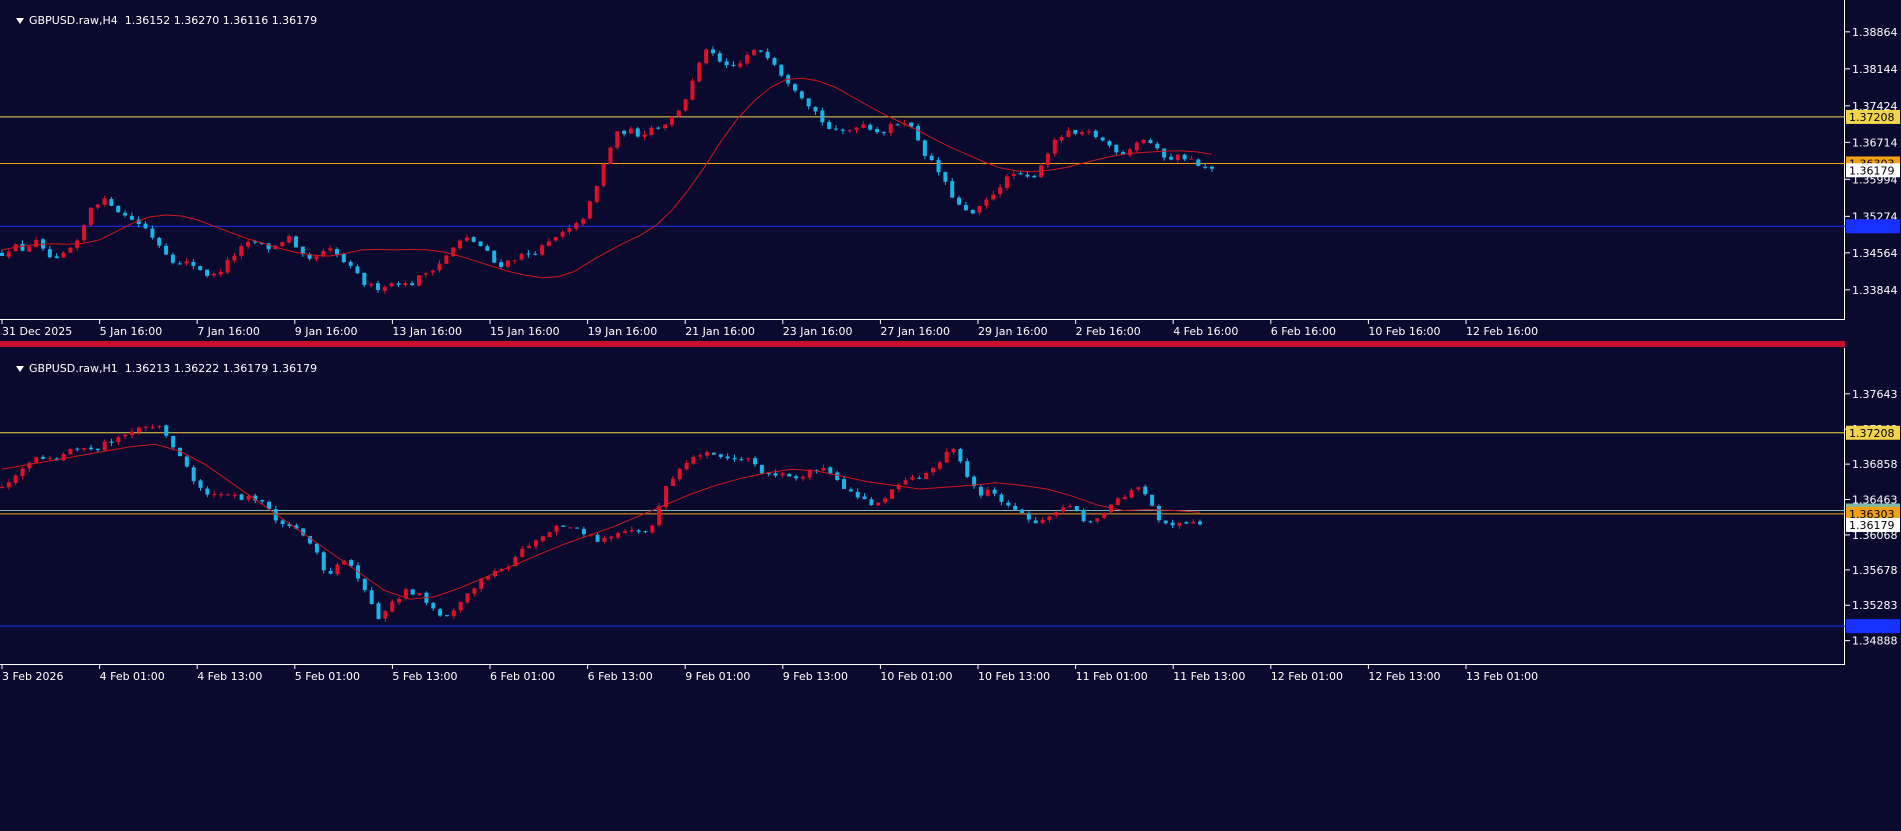 This screenshot has width=1901, height=831. What do you see at coordinates (720, 331) in the screenshot?
I see `time-tick-label: 21 Jan 16:00` at bounding box center [720, 331].